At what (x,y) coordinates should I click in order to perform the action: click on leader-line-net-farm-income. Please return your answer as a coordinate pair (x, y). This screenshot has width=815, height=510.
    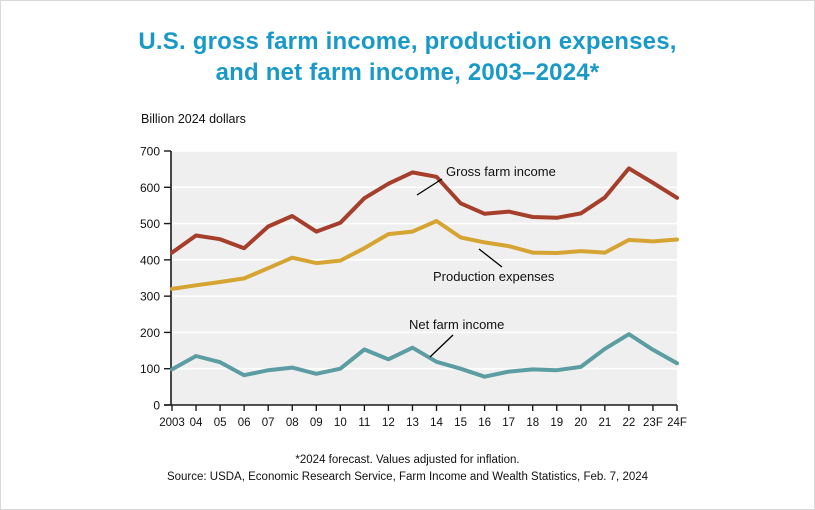
    Looking at the image, I should click on (441, 346).